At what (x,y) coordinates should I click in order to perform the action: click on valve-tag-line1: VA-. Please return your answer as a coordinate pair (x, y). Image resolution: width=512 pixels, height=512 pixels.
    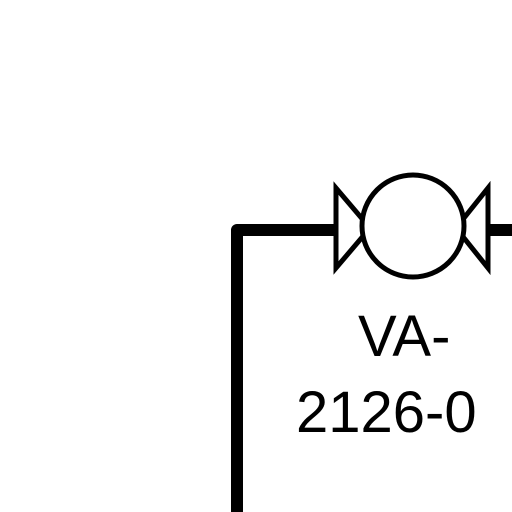
    Looking at the image, I should click on (404, 336).